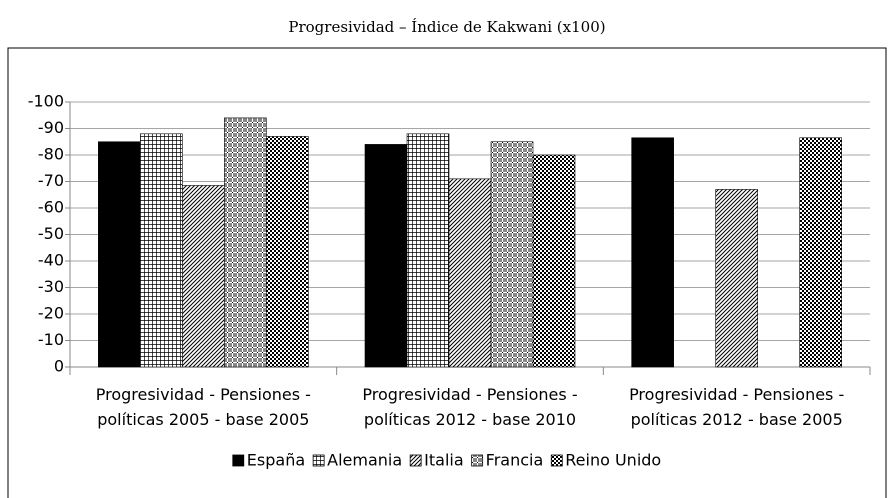 The image size is (894, 498). I want to click on y-tick-label: -70, so click(51, 180).